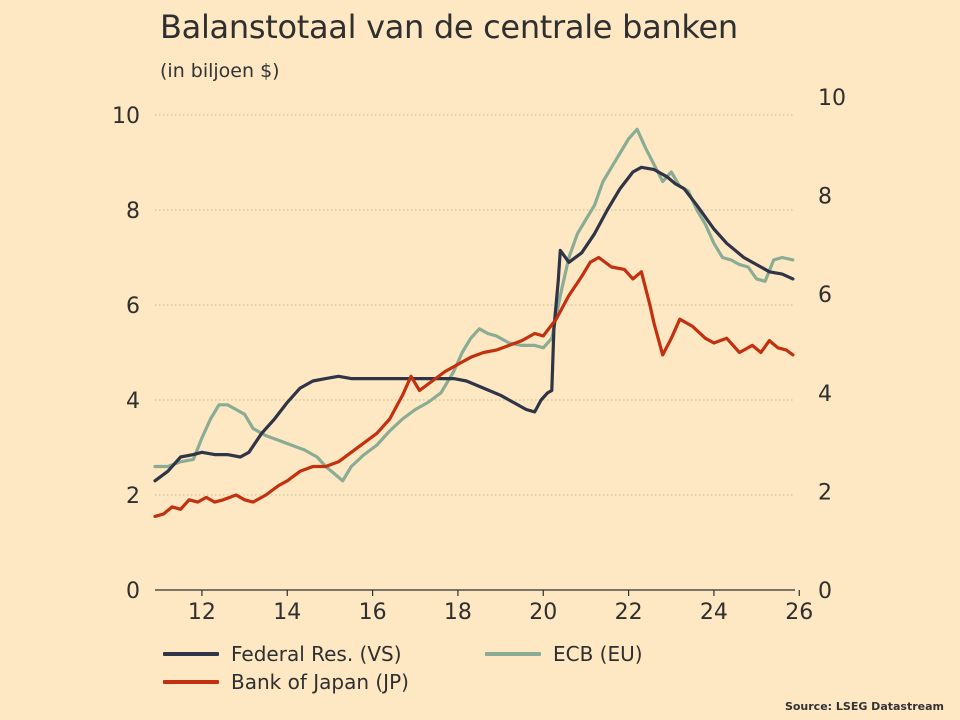 This screenshot has height=720, width=960. I want to click on y-right-tick-label: 0, so click(825, 591).